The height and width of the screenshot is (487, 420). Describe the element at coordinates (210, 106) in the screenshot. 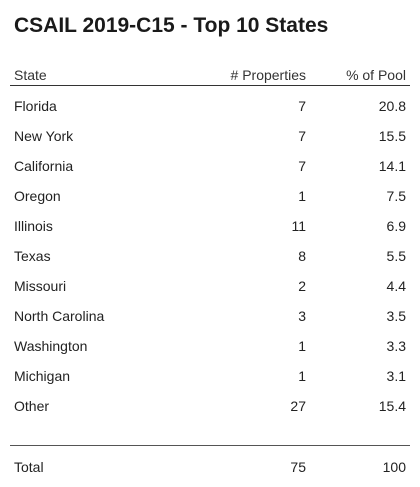

I see `table-row: Florida 7 20.8` at that location.